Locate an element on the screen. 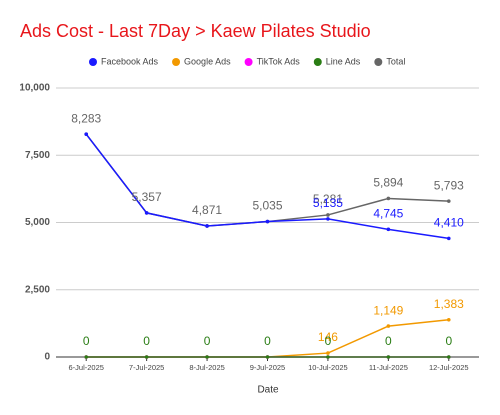 The width and height of the screenshot is (500, 415). legend-label: Total is located at coordinates (395, 61).